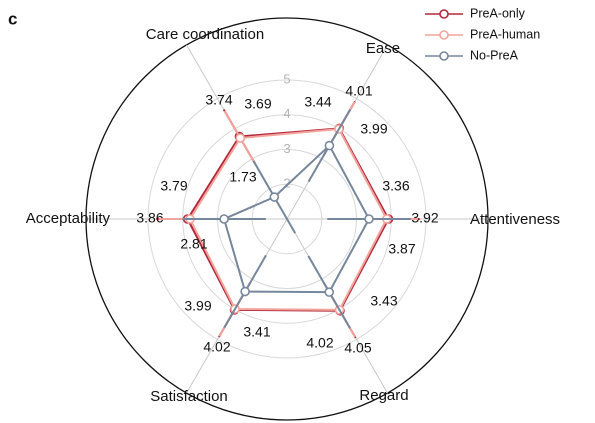 This screenshot has width=595, height=423. Describe the element at coordinates (193, 244) in the screenshot. I see `value-label: 2.81` at that location.